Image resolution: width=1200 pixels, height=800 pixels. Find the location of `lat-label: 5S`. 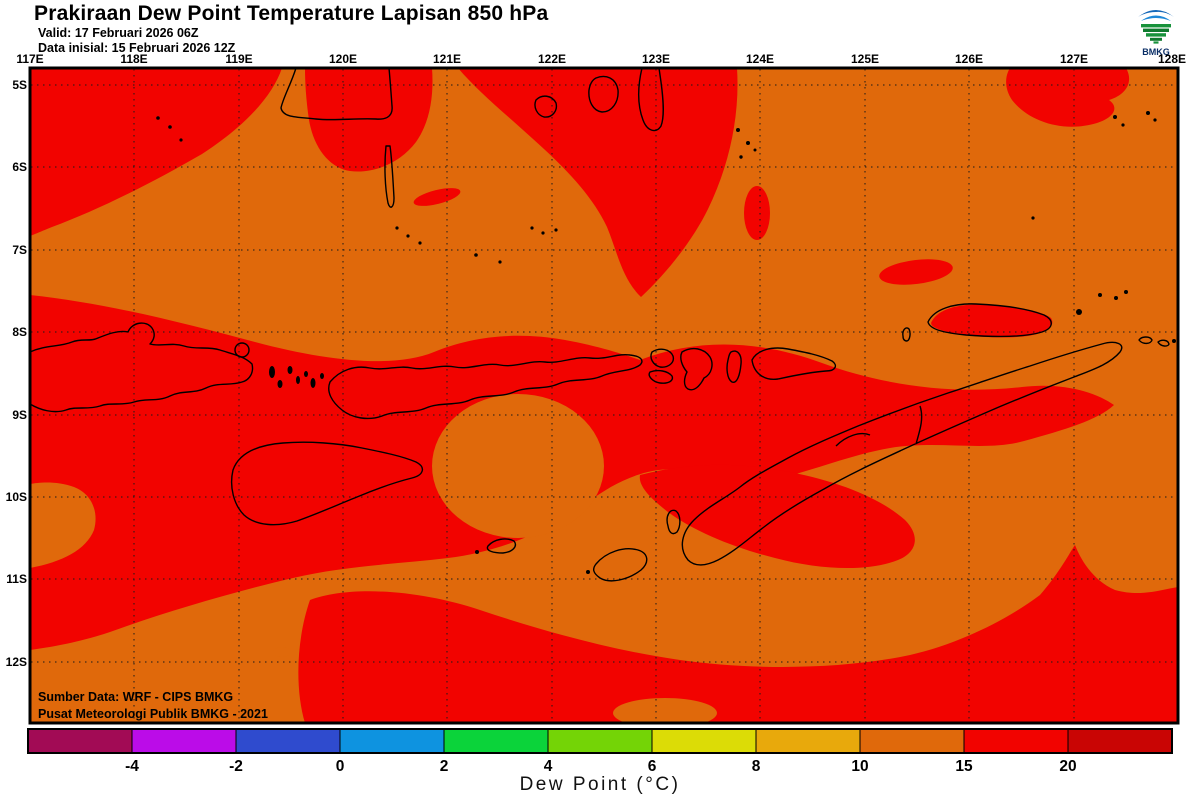

lat-label: 5S is located at coordinates (19, 85).